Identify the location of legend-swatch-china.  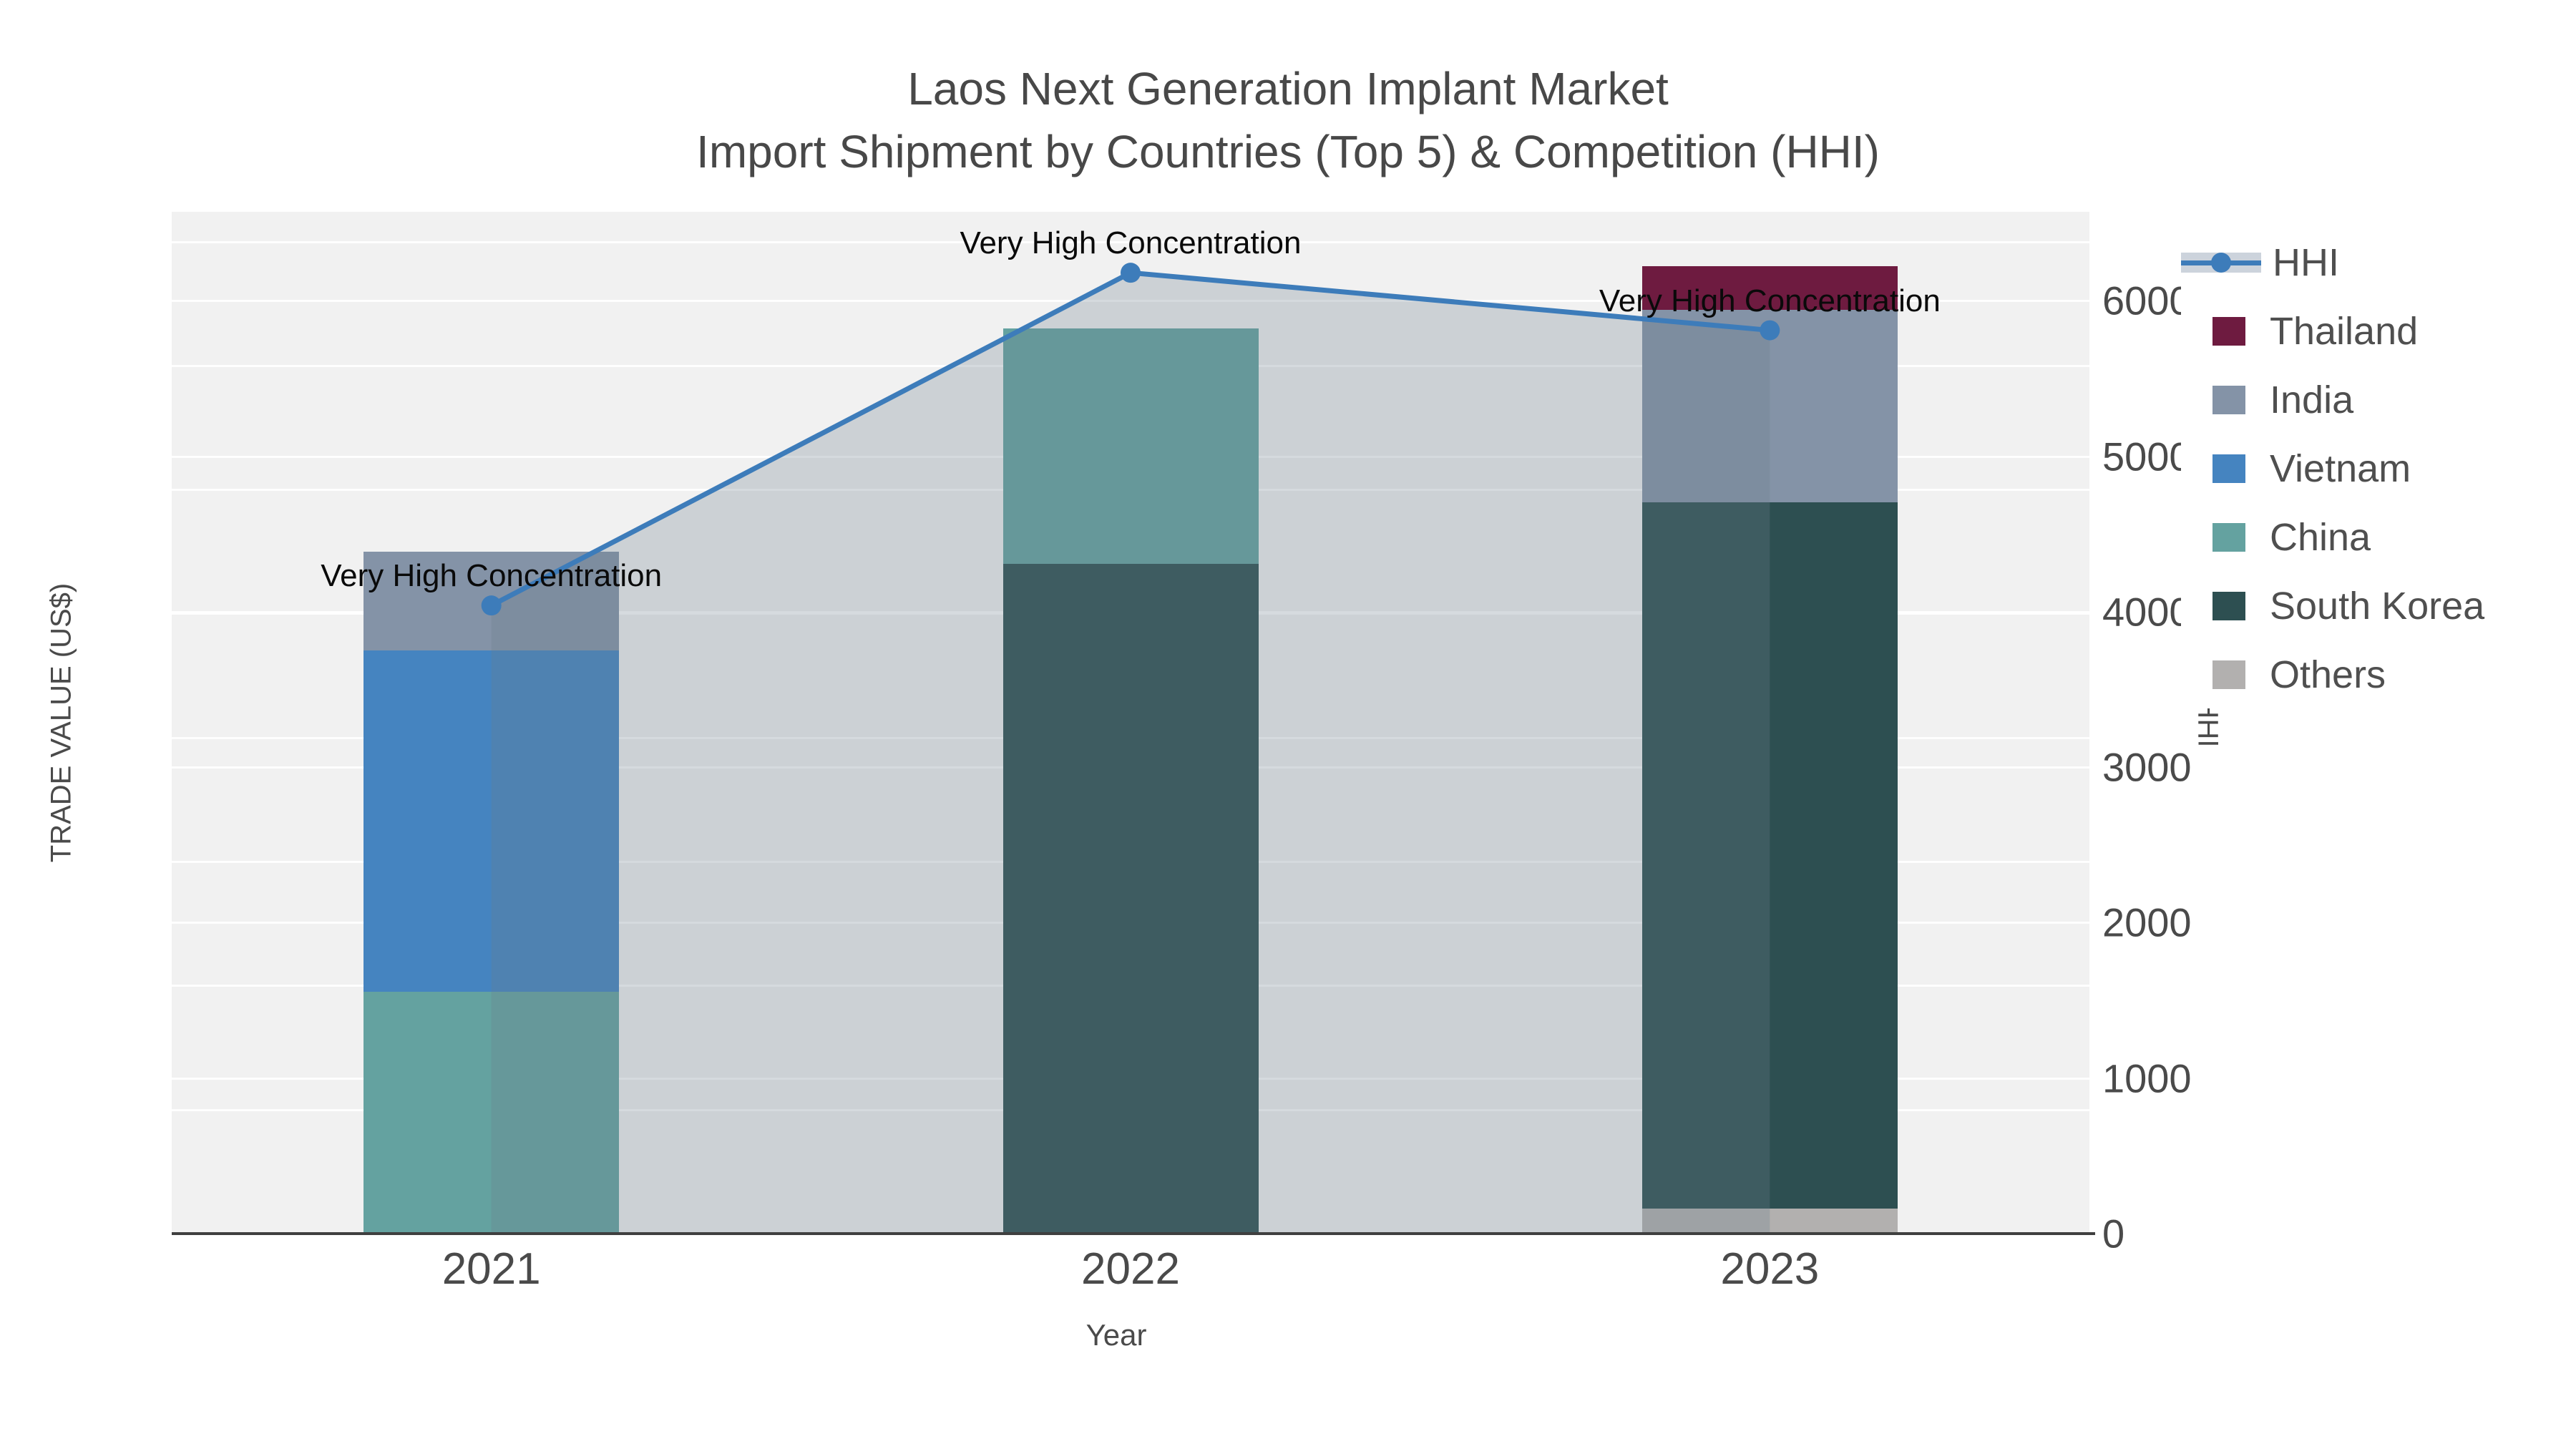
(2228, 537).